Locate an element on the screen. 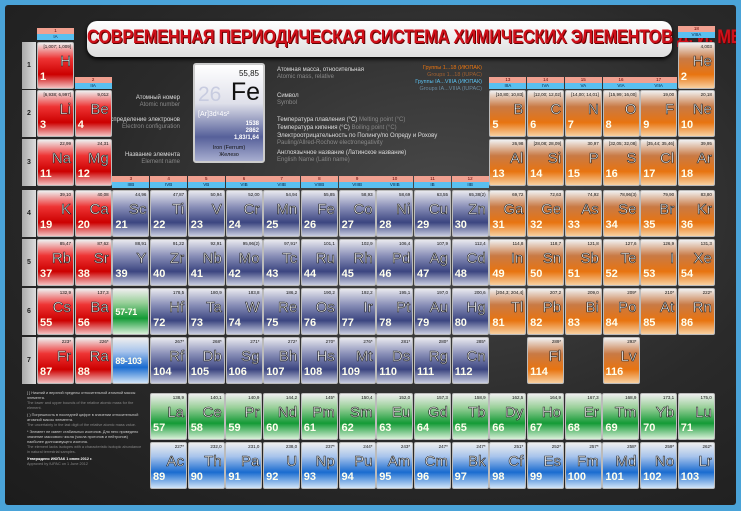 The height and width of the screenshot is (511, 741). element-cell: 58,69 Ni 28 is located at coordinates (395, 213).